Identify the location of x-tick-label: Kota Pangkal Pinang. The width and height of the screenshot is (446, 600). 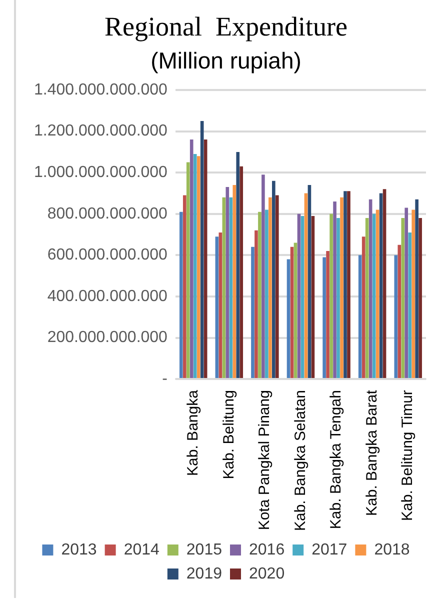
(265, 460).